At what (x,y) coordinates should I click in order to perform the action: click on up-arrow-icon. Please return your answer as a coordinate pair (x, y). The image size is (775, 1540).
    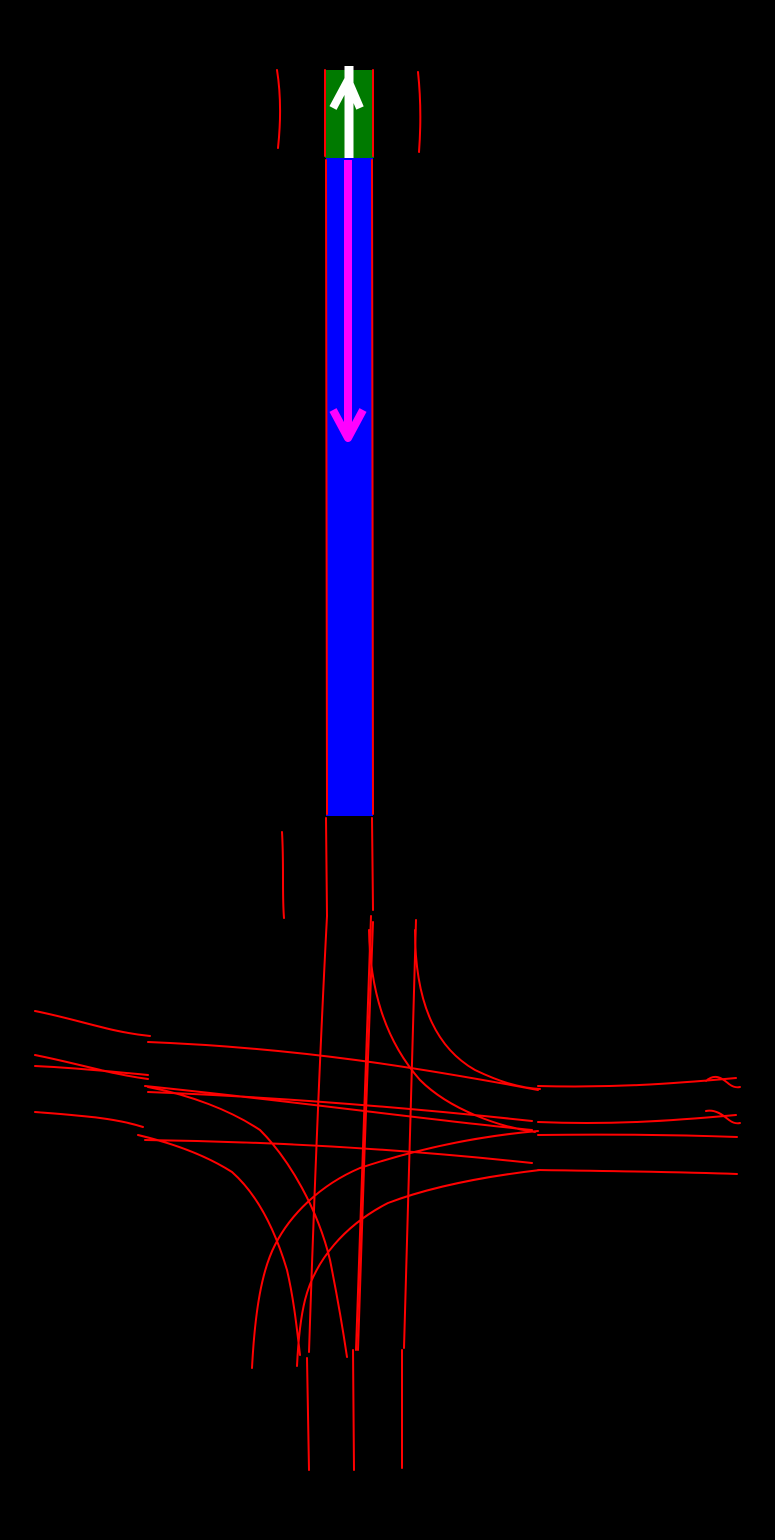
    Looking at the image, I should click on (346, 112).